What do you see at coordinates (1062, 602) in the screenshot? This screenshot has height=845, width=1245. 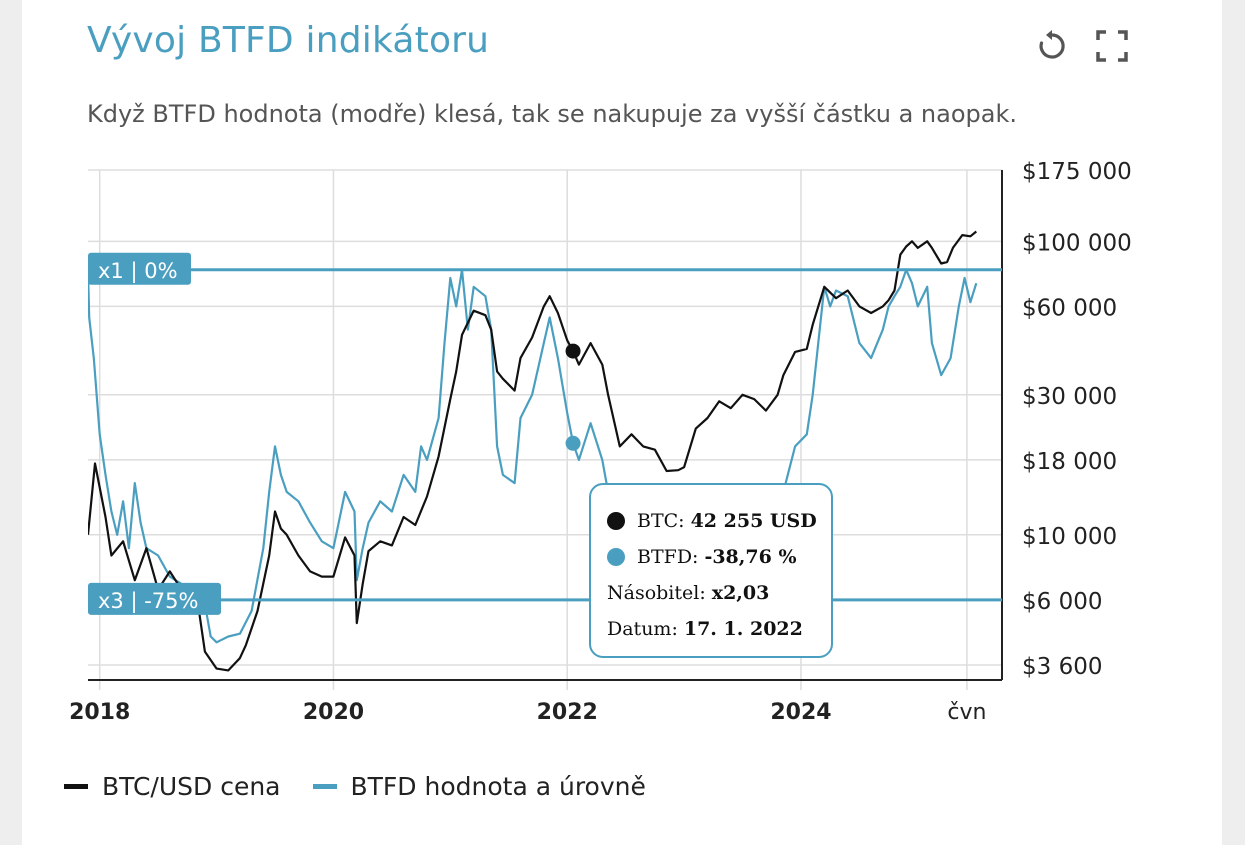 I see `y-tick-label: $6 000` at bounding box center [1062, 602].